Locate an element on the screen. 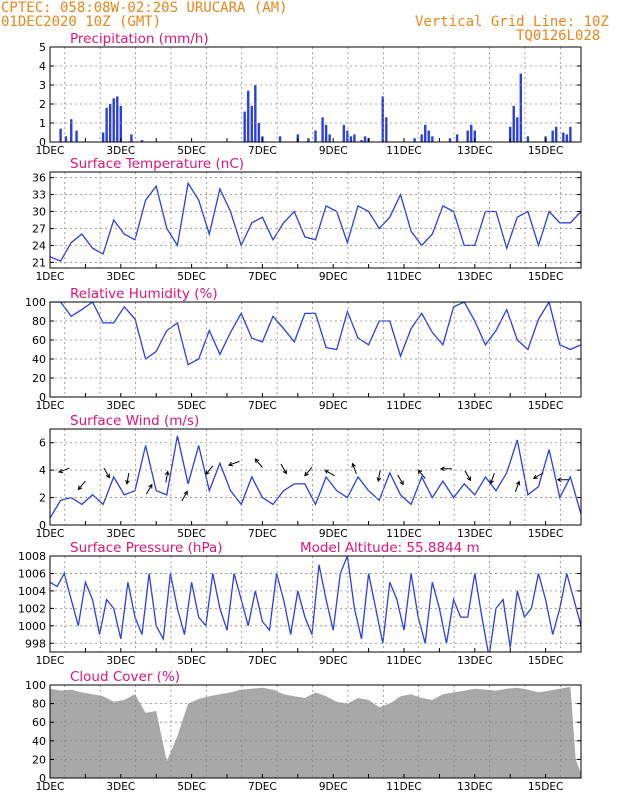  temp-title: Surface Temperature (nC) is located at coordinates (157, 164).